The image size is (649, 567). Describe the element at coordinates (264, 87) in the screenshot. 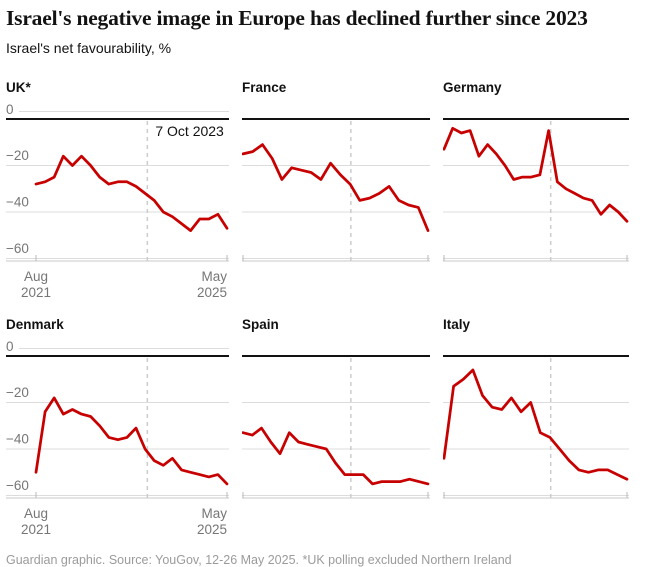

I see `panel-title-france: France` at that location.